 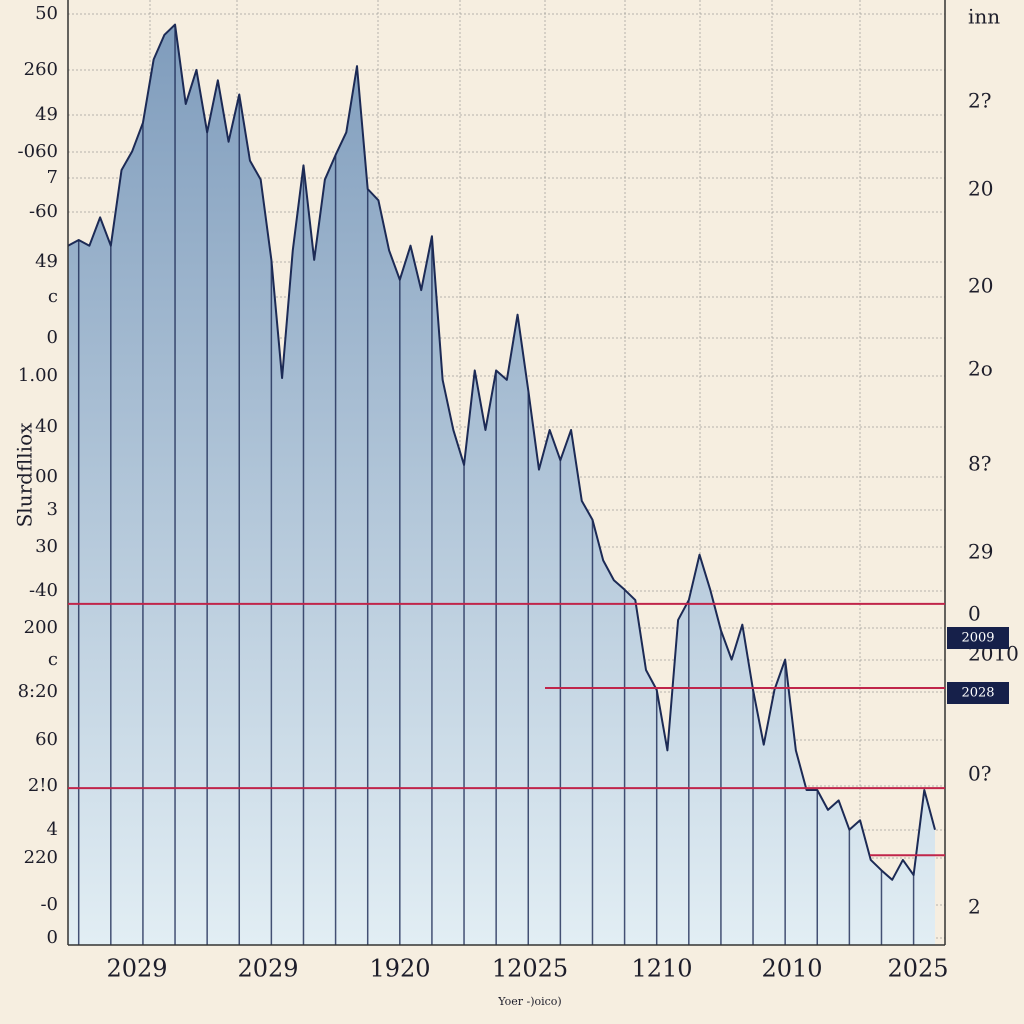 What do you see at coordinates (979, 774) in the screenshot?
I see `right-label: 0?` at bounding box center [979, 774].